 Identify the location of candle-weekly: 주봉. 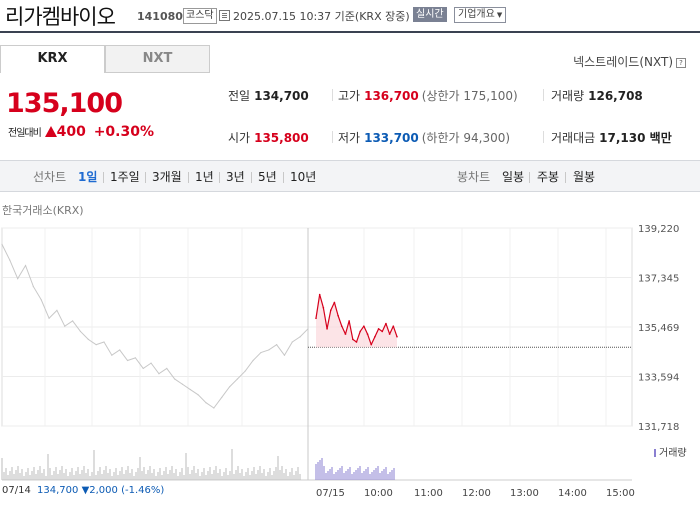
(548, 177).